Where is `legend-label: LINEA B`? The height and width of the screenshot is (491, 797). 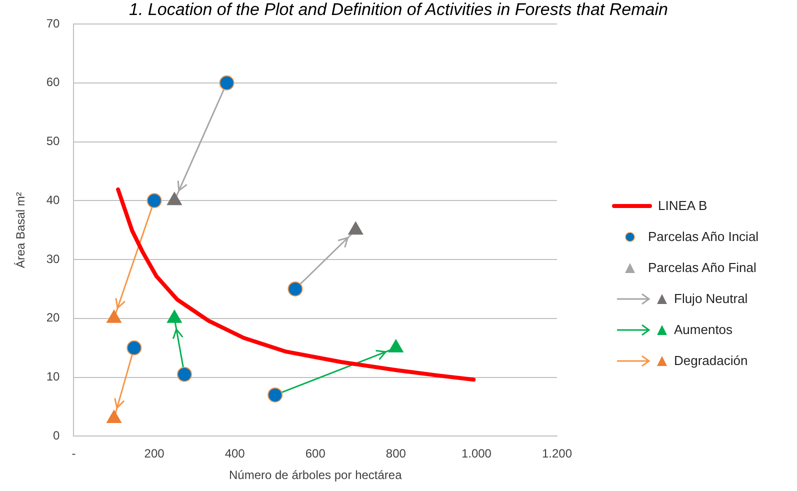 legend-label: LINEA B is located at coordinates (683, 205).